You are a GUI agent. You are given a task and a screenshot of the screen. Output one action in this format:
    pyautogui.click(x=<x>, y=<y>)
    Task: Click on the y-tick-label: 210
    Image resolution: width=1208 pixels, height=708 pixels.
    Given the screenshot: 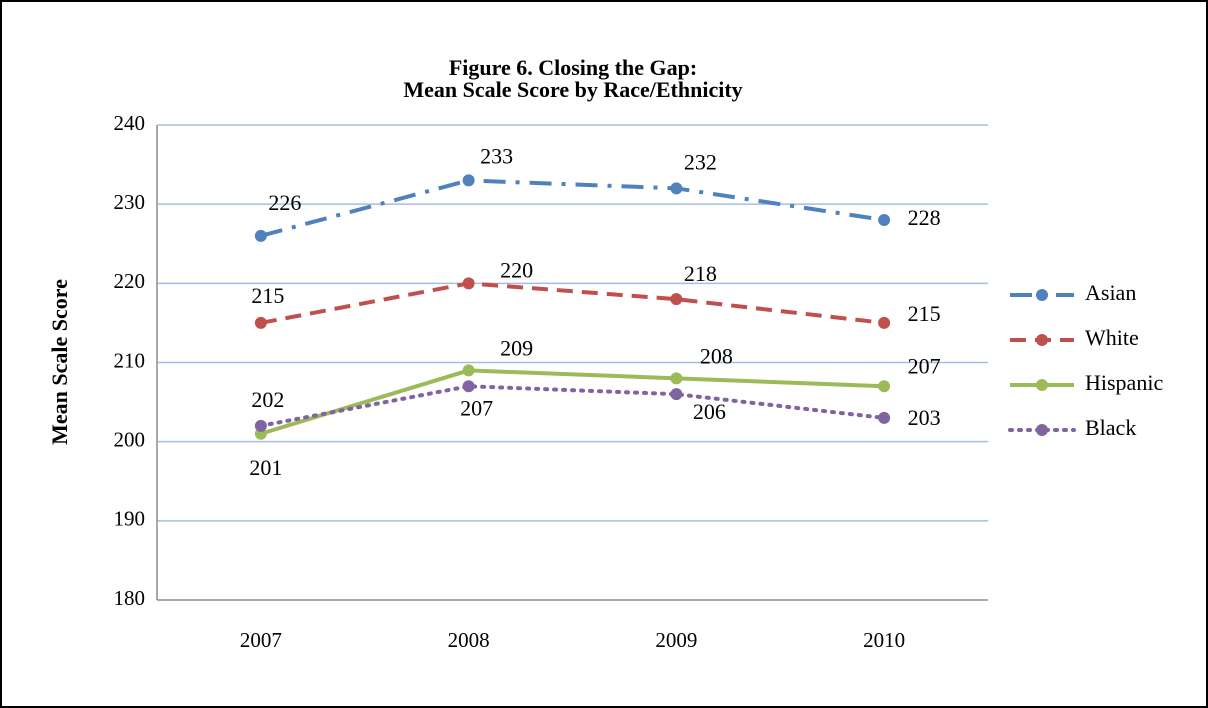 What is the action you would take?
    pyautogui.click(x=130, y=360)
    